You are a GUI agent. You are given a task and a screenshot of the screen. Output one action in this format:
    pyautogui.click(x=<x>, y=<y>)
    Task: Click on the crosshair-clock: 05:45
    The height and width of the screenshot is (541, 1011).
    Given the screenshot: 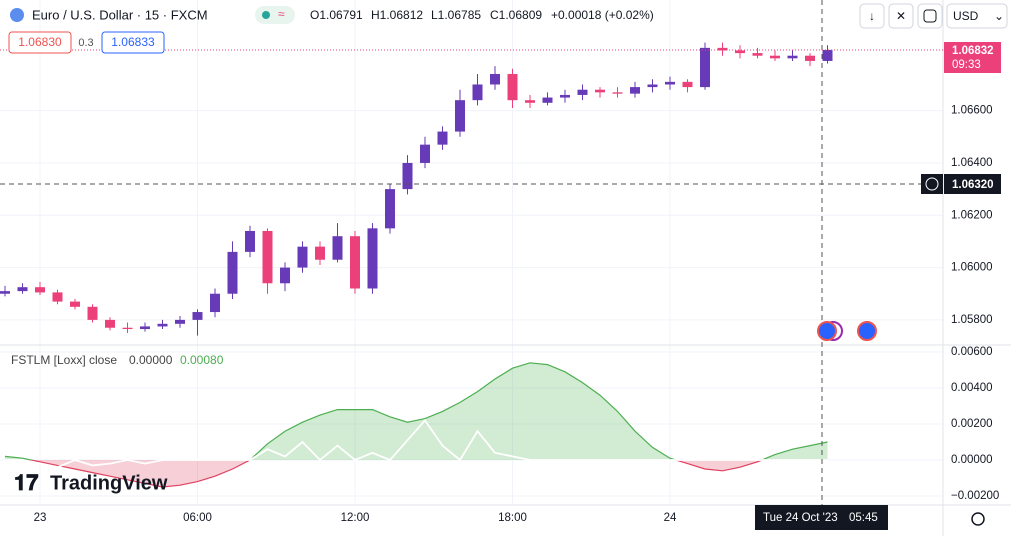 What is the action you would take?
    pyautogui.click(x=863, y=518)
    